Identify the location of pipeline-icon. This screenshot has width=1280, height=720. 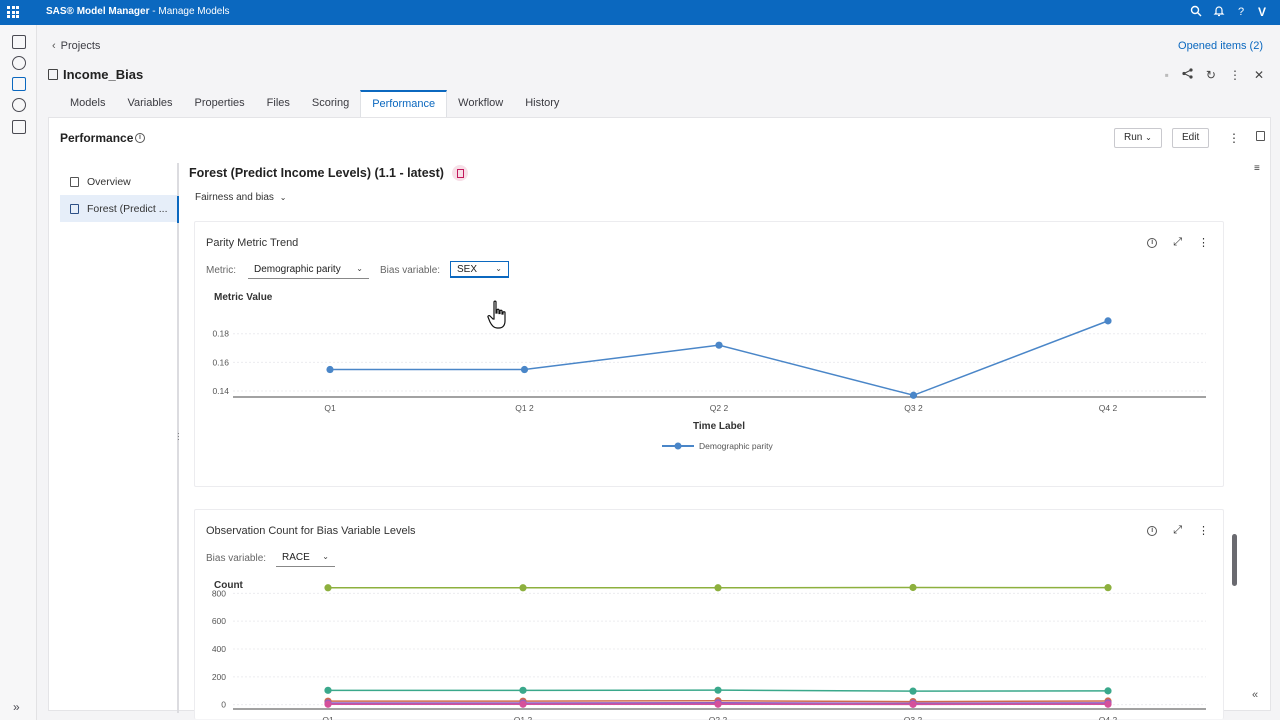
(19, 63).